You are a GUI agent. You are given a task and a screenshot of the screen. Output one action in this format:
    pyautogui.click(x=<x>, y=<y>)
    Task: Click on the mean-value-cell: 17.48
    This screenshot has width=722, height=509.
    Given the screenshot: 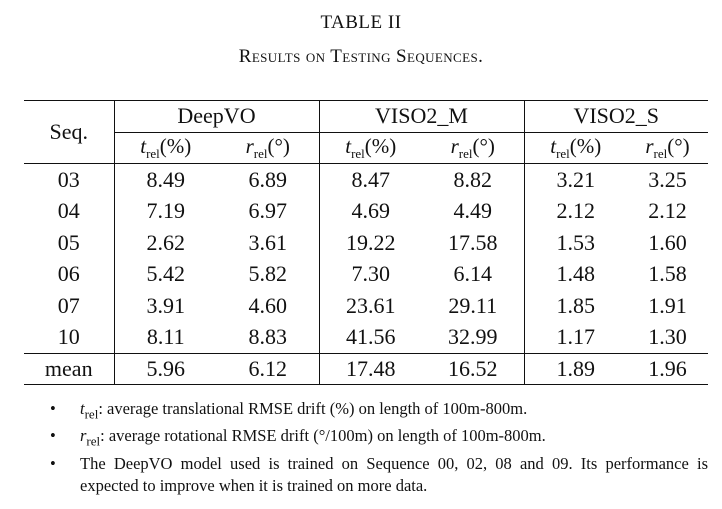 What is the action you would take?
    pyautogui.click(x=370, y=369)
    